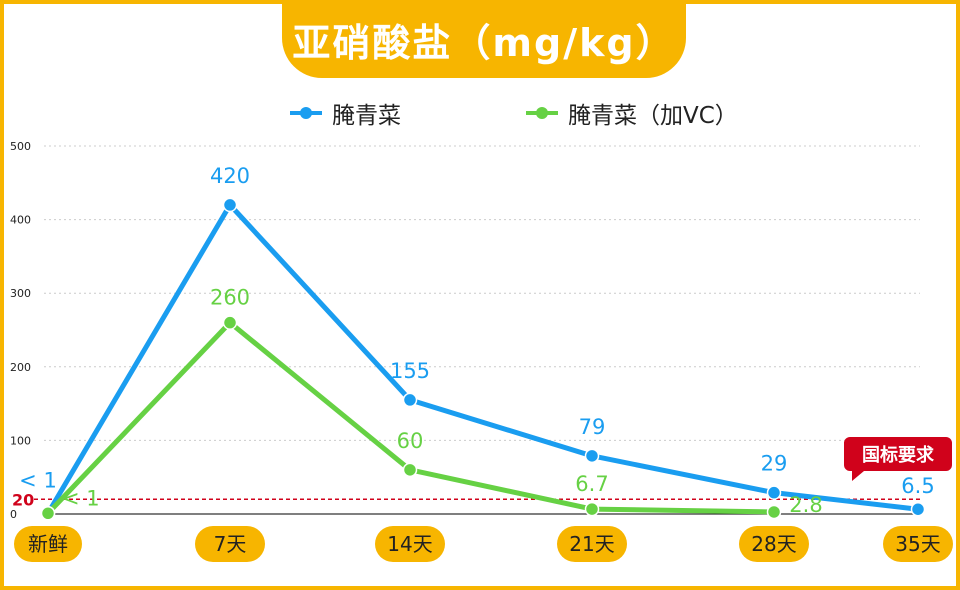 Image resolution: width=960 pixels, height=590 pixels. I want to click on x-category: 21天, so click(592, 544).